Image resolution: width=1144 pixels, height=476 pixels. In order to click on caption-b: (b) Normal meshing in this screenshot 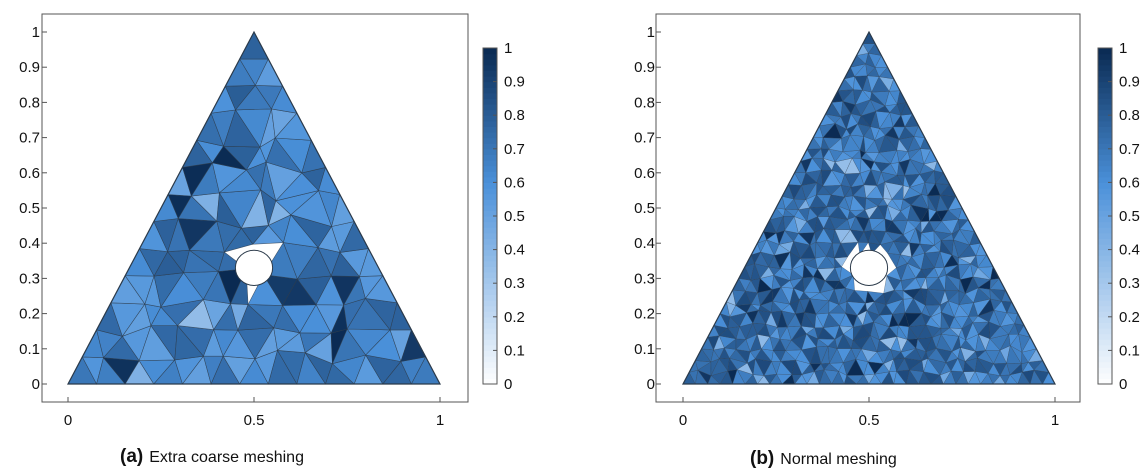, I will do `click(823, 459)`.